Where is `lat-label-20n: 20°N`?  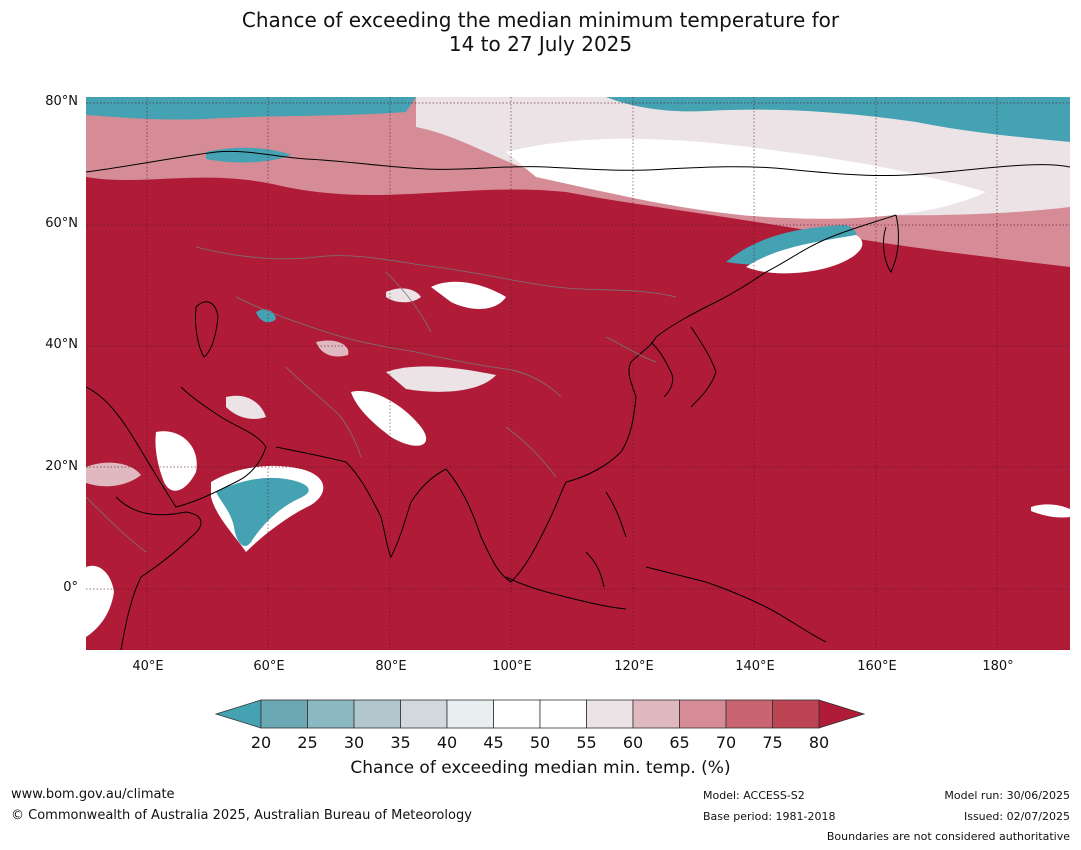 lat-label-20n: 20°N is located at coordinates (61, 466).